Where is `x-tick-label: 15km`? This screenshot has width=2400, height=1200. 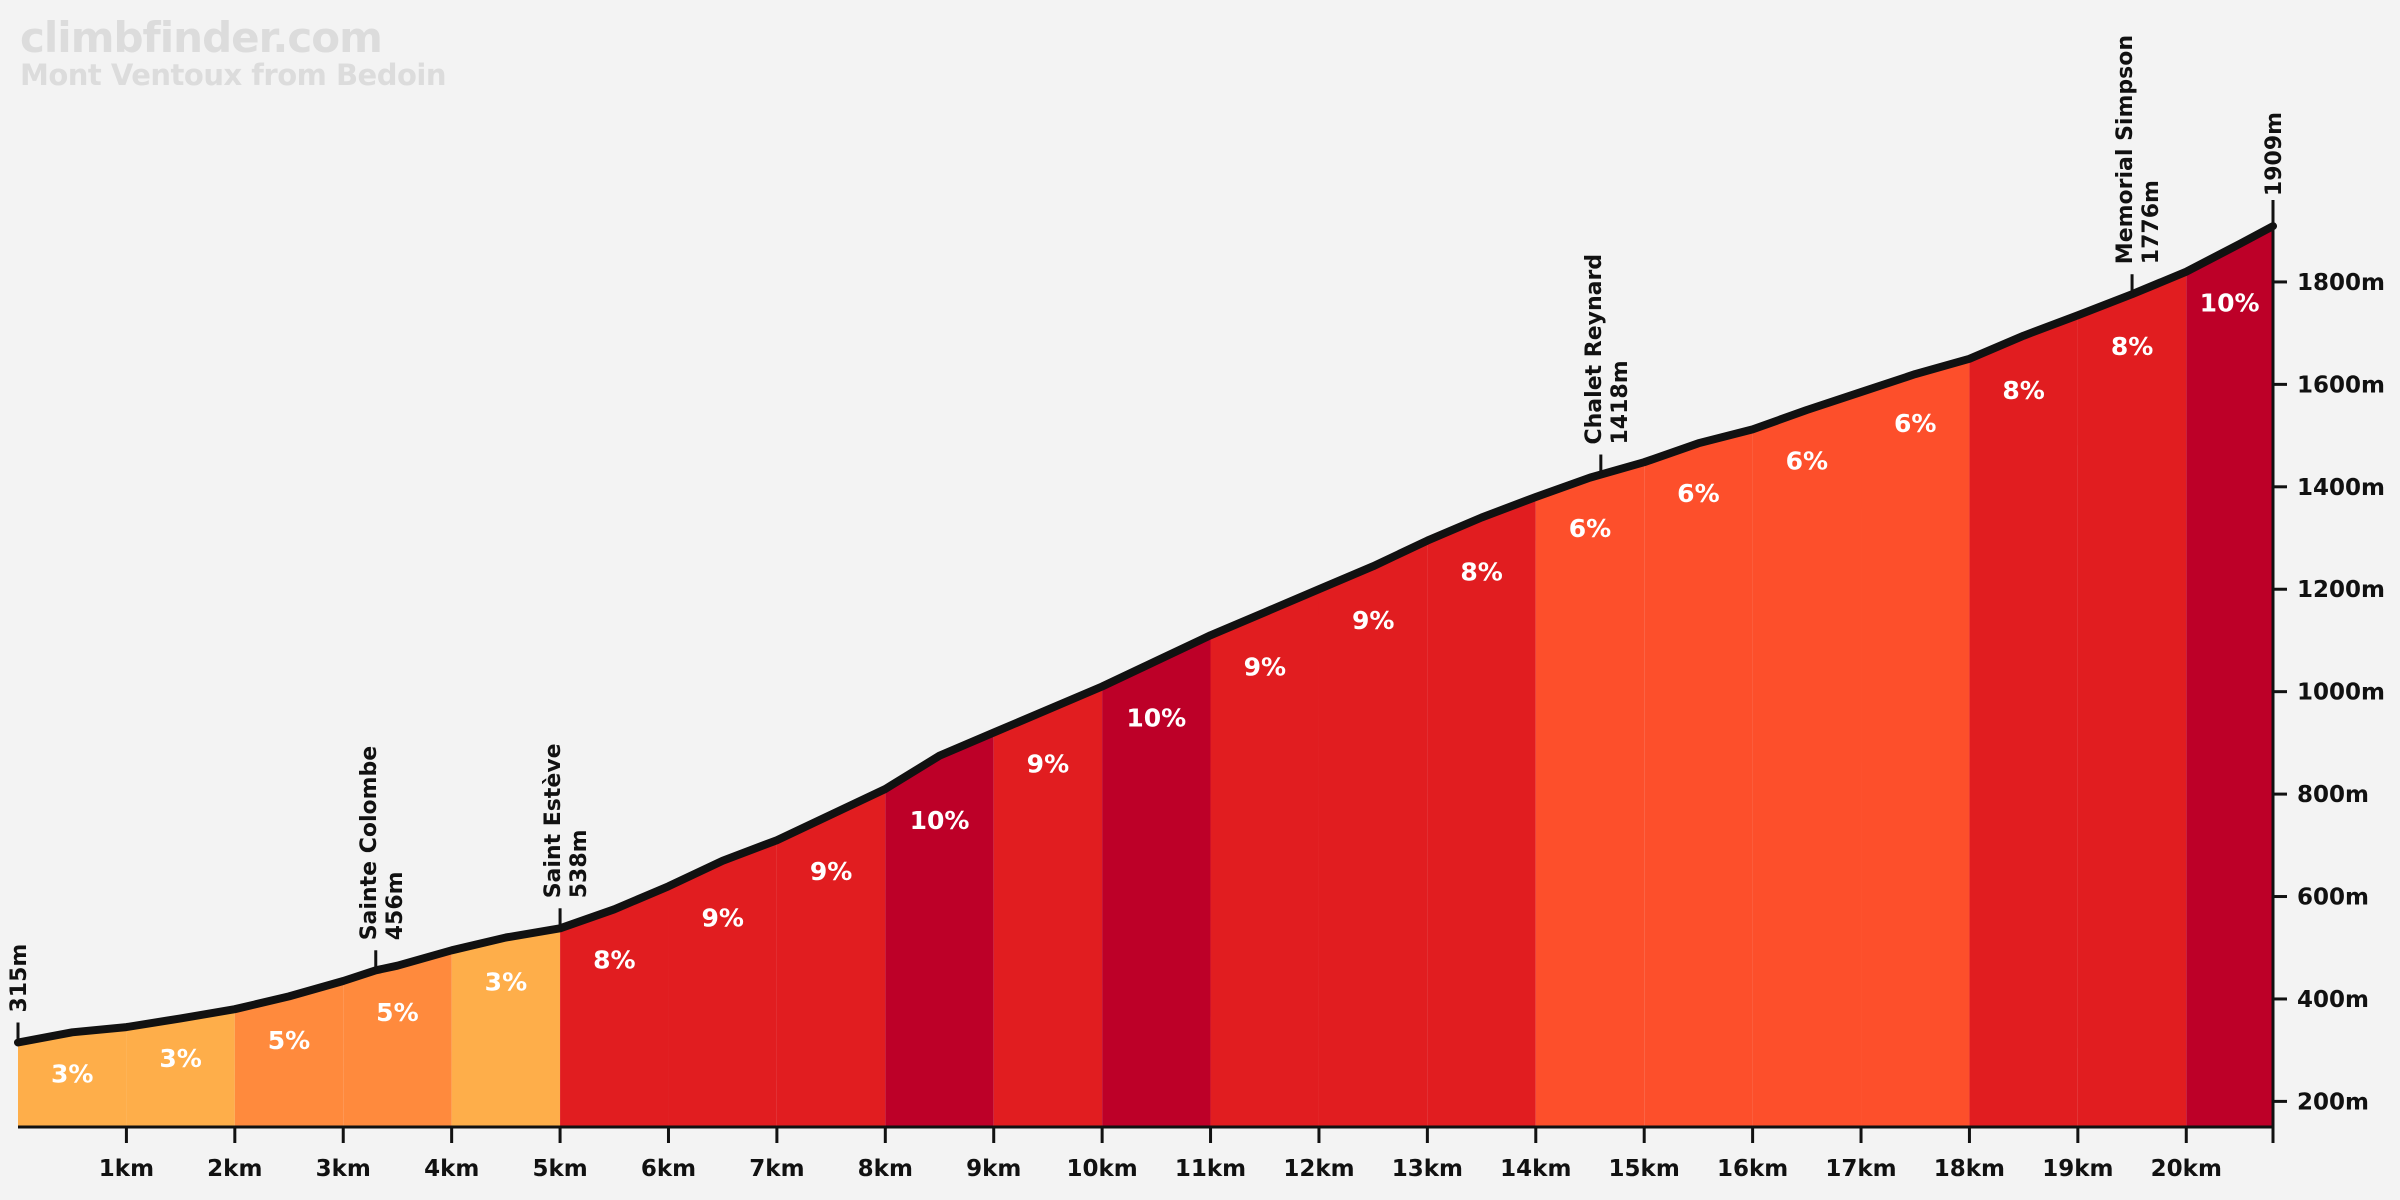
x-tick-label: 15km is located at coordinates (1644, 1169).